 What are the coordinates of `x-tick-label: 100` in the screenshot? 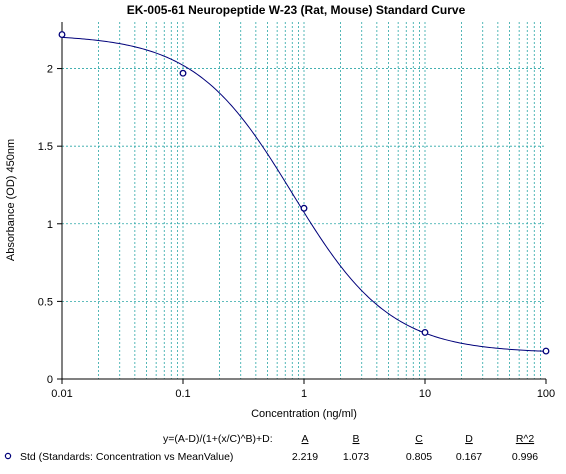 It's located at (546, 394).